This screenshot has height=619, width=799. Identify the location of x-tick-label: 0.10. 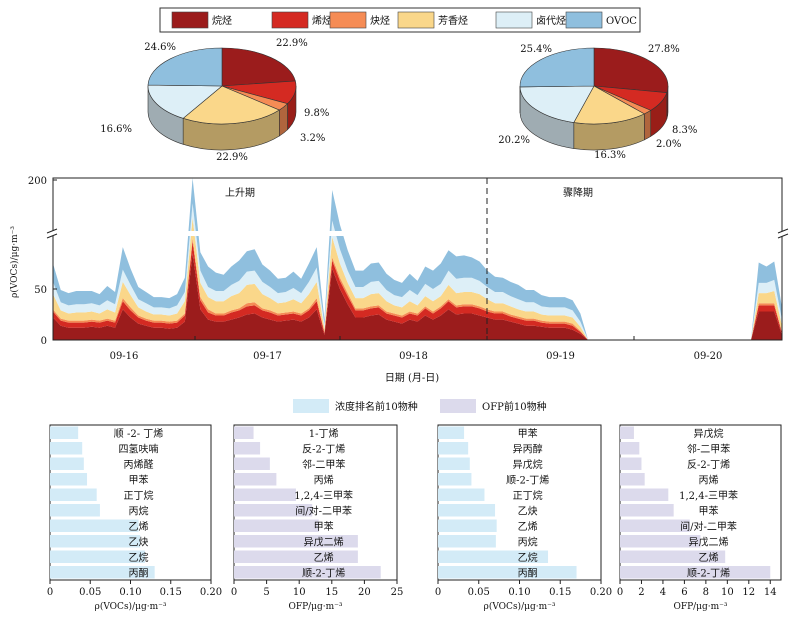
(519, 592).